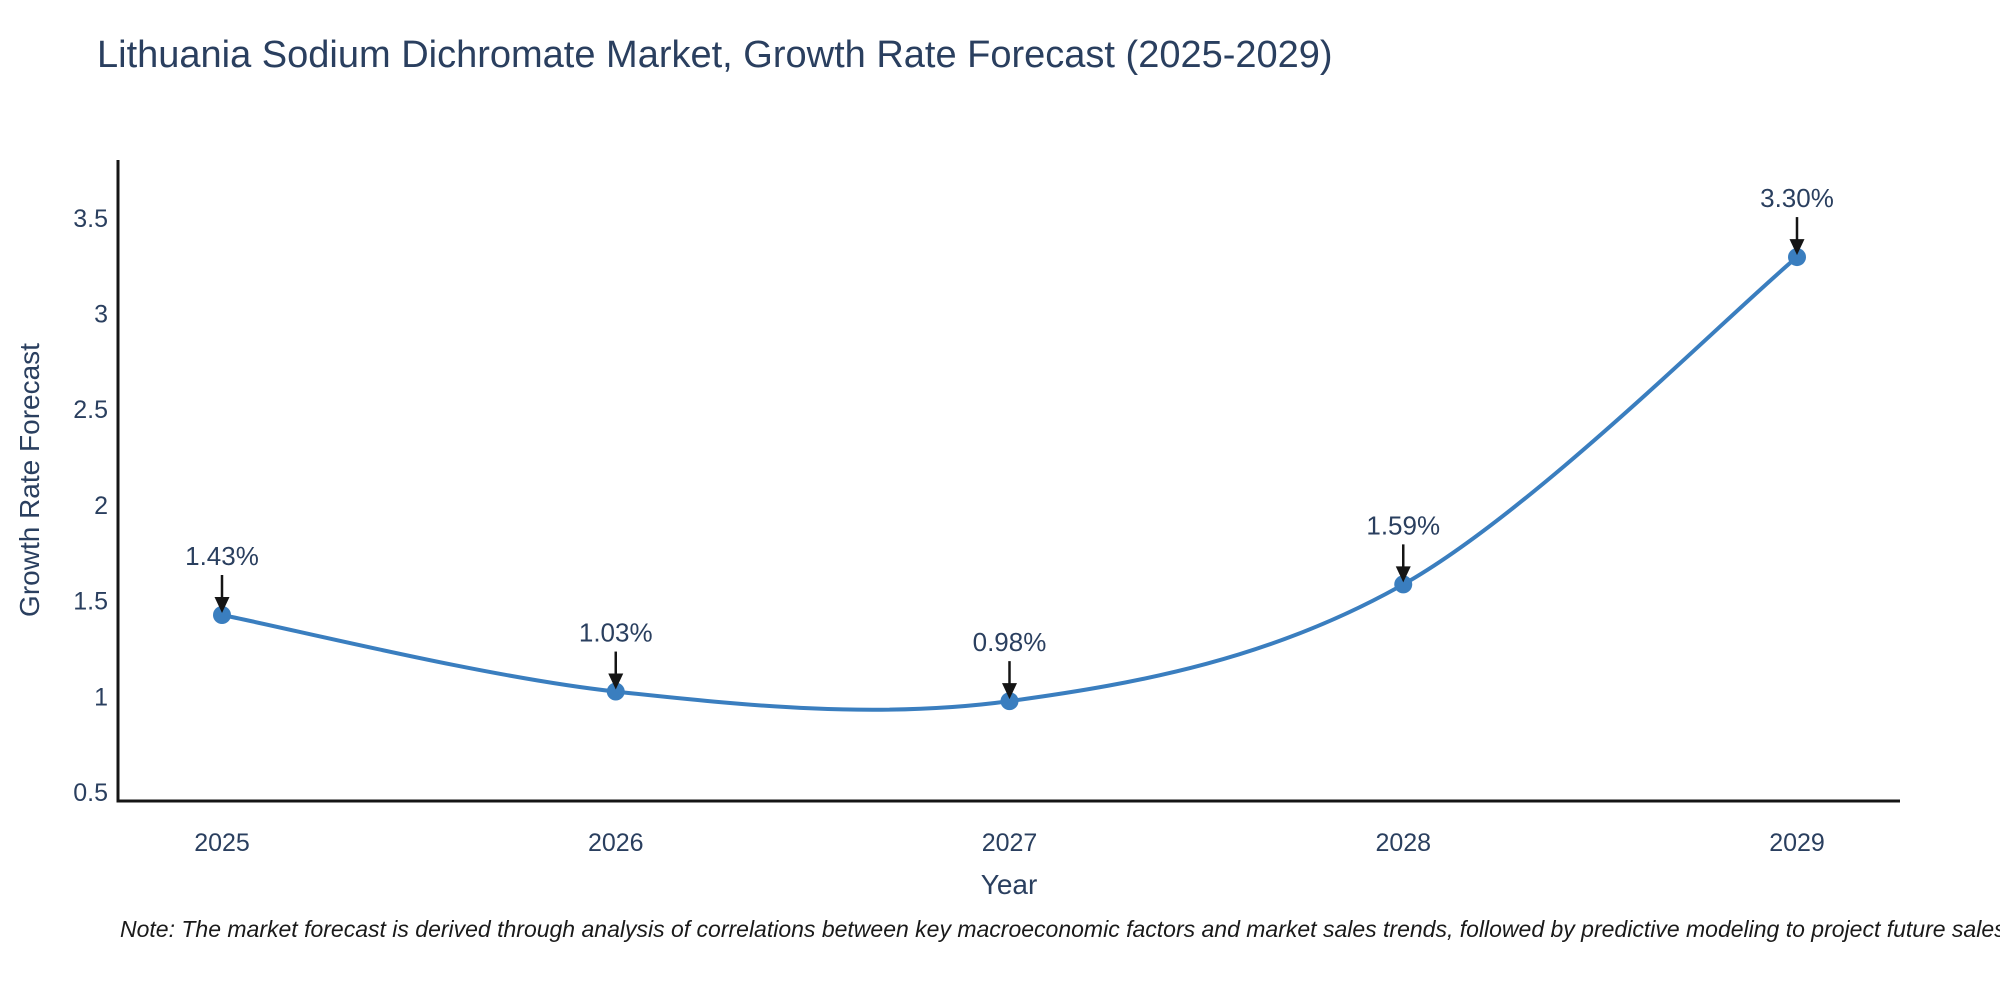  I want to click on y-tick-label: 2.5, so click(90, 410).